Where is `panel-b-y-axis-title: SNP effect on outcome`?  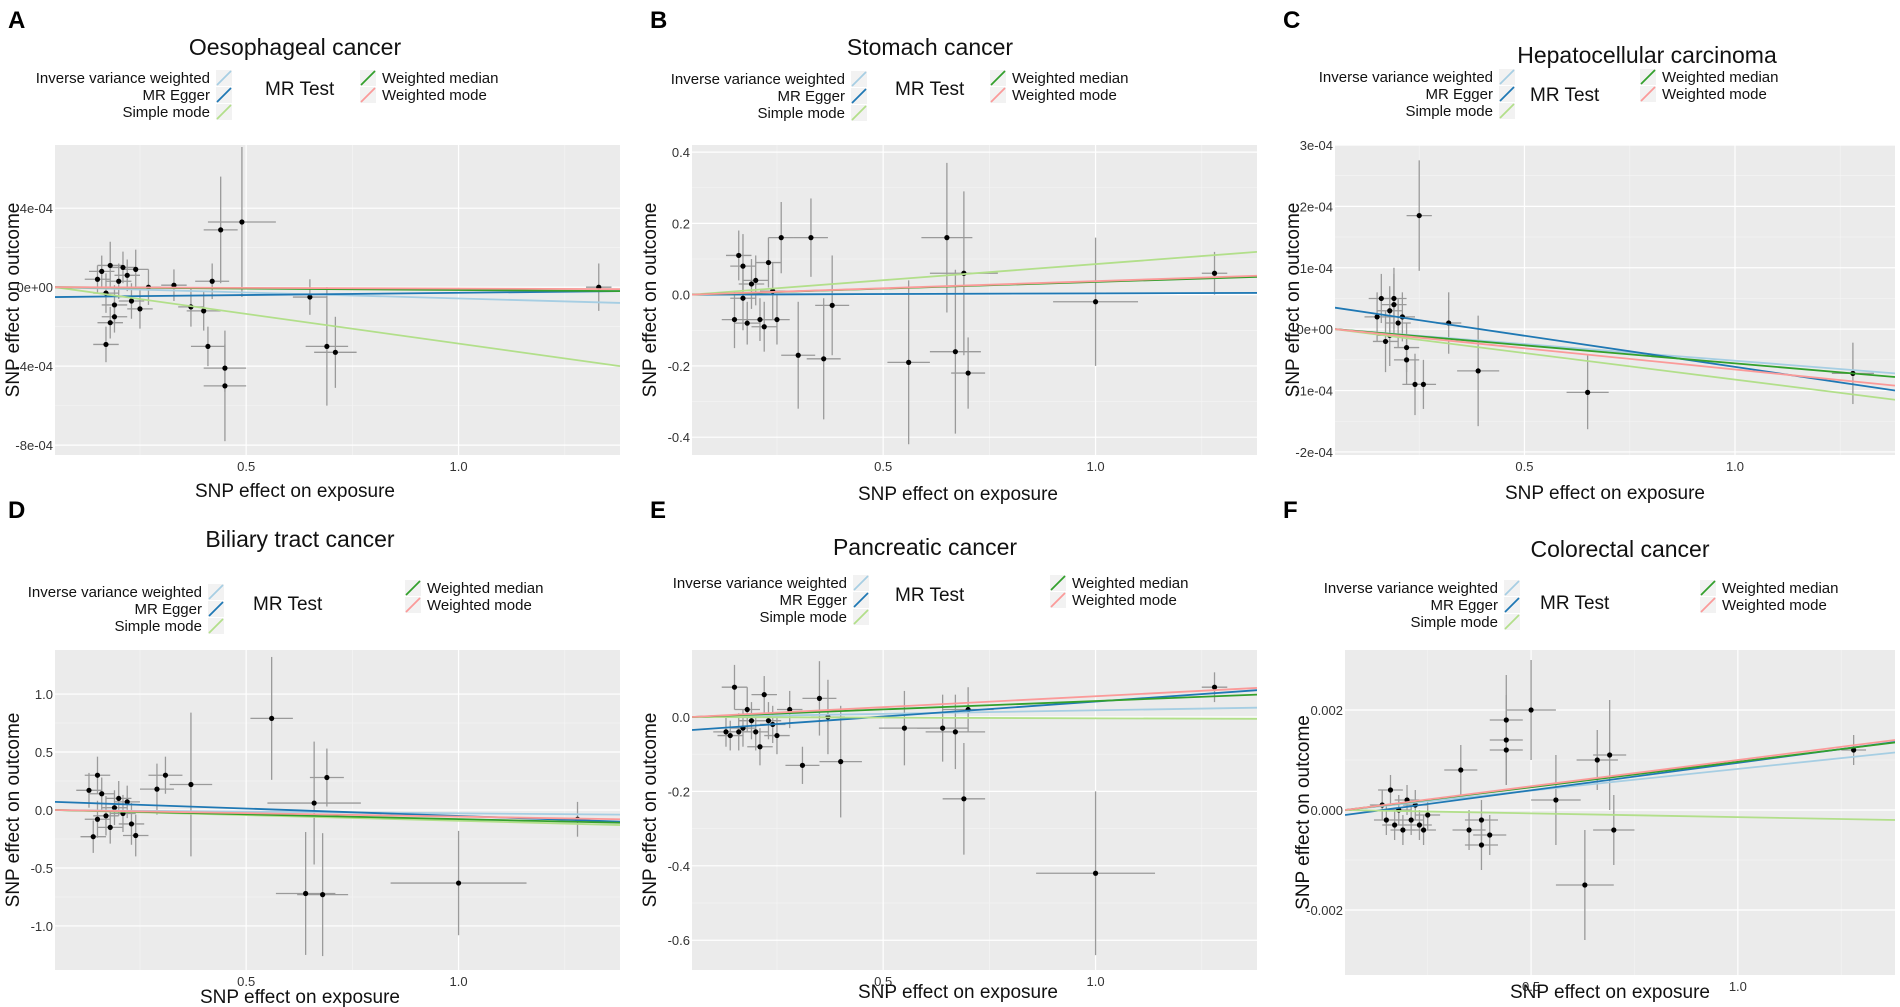 panel-b-y-axis-title: SNP effect on outcome is located at coordinates (650, 300).